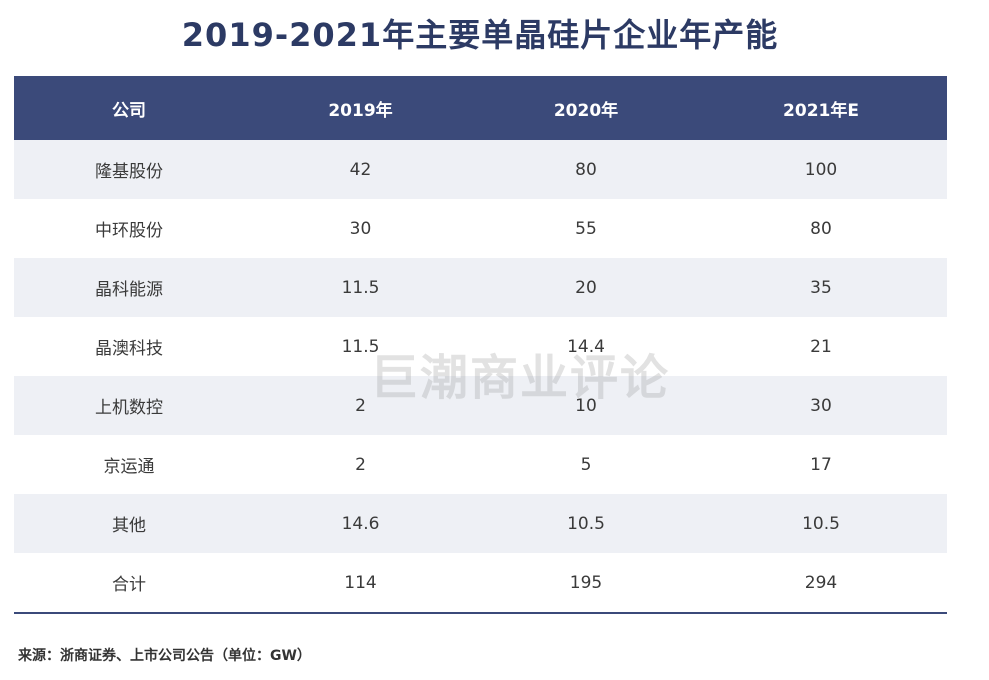 The height and width of the screenshot is (680, 989). What do you see at coordinates (586, 523) in the screenshot?
I see `cell-2020: 10.5` at bounding box center [586, 523].